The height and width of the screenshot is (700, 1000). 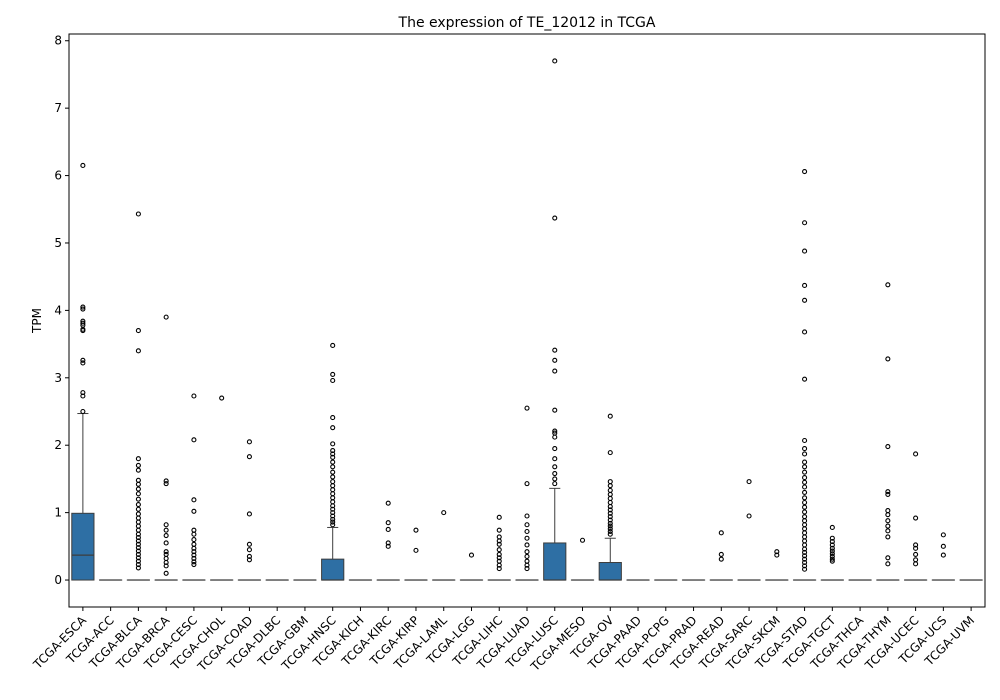 What do you see at coordinates (58, 513) in the screenshot?
I see `y-tick-label: 1` at bounding box center [58, 513].